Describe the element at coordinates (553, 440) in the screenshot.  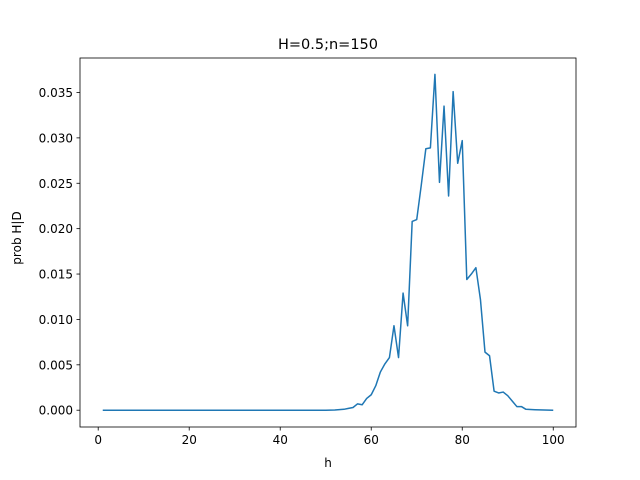
I see `x-tick-label: 100` at that location.